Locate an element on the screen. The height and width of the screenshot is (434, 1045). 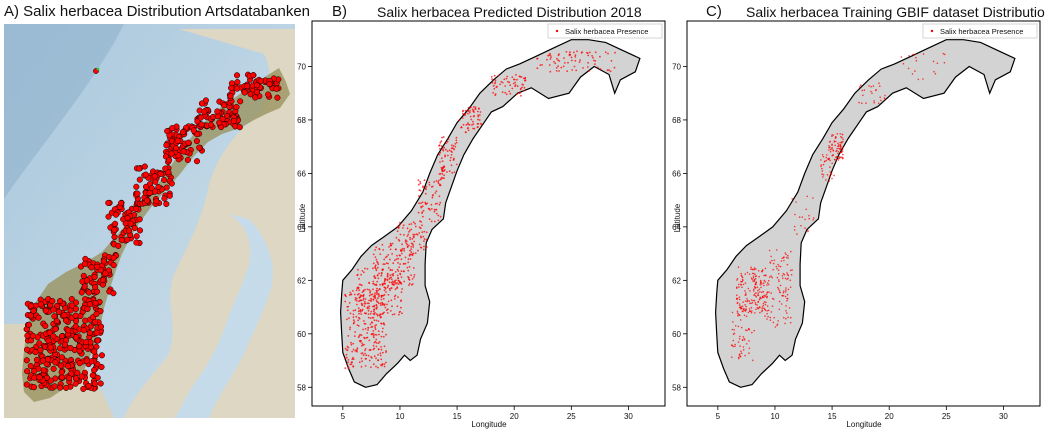
y-tick-label: 70 is located at coordinates (676, 66).